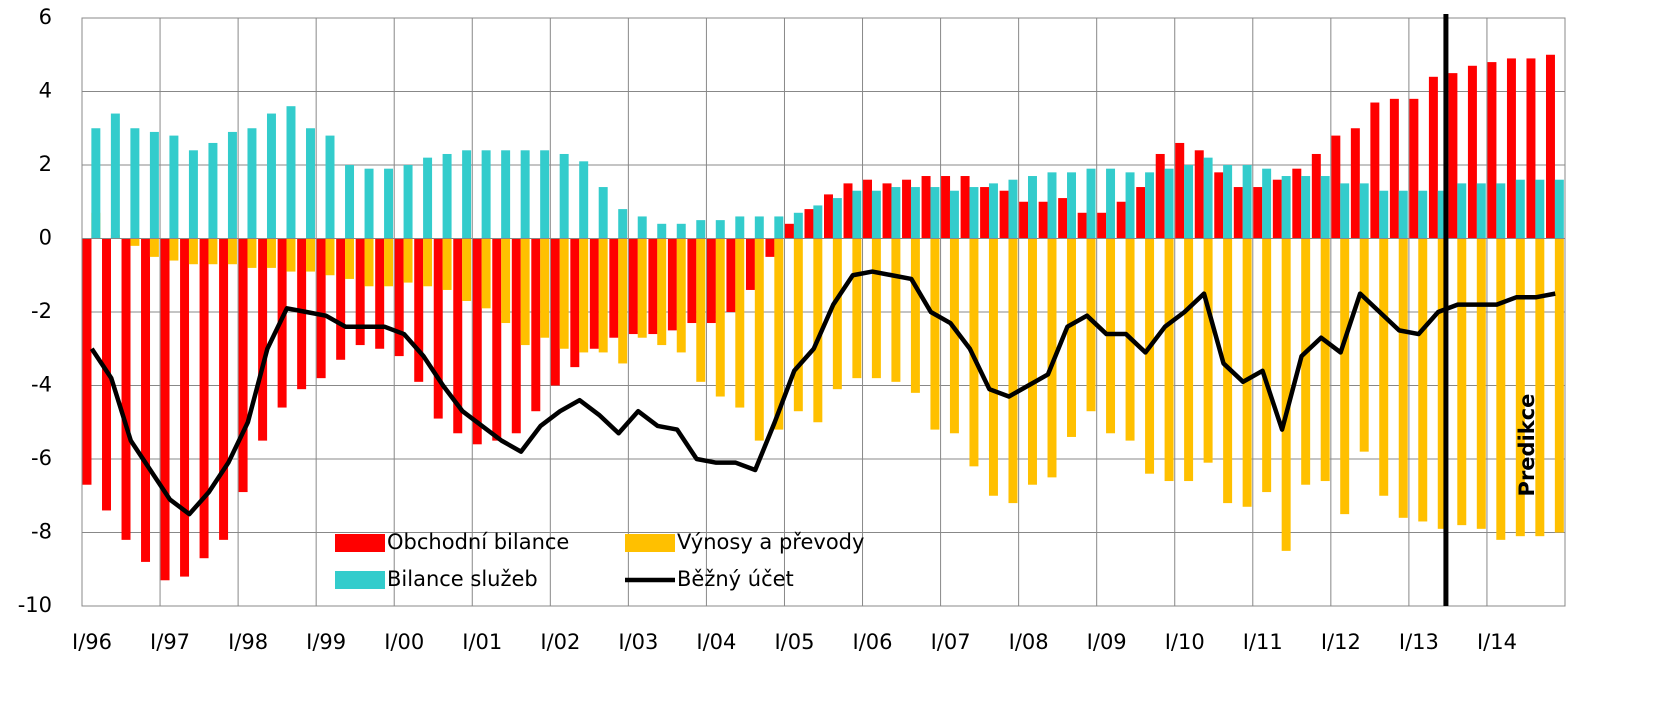 The width and height of the screenshot is (1679, 711). What do you see at coordinates (360, 543) in the screenshot?
I see `legend-swatch` at bounding box center [360, 543].